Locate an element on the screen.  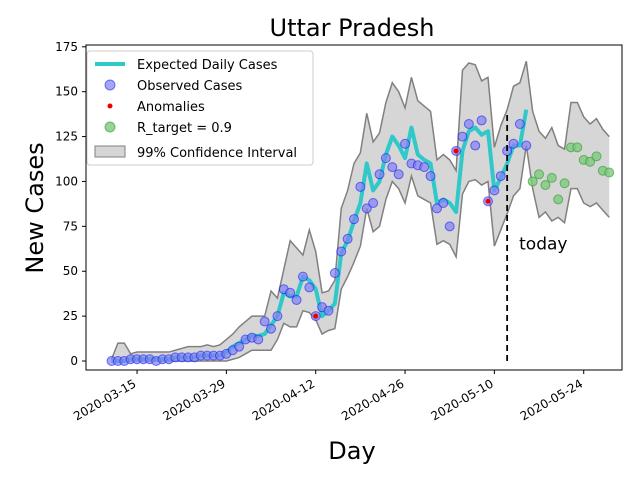
legend-observed-swatch is located at coordinates (110, 85).